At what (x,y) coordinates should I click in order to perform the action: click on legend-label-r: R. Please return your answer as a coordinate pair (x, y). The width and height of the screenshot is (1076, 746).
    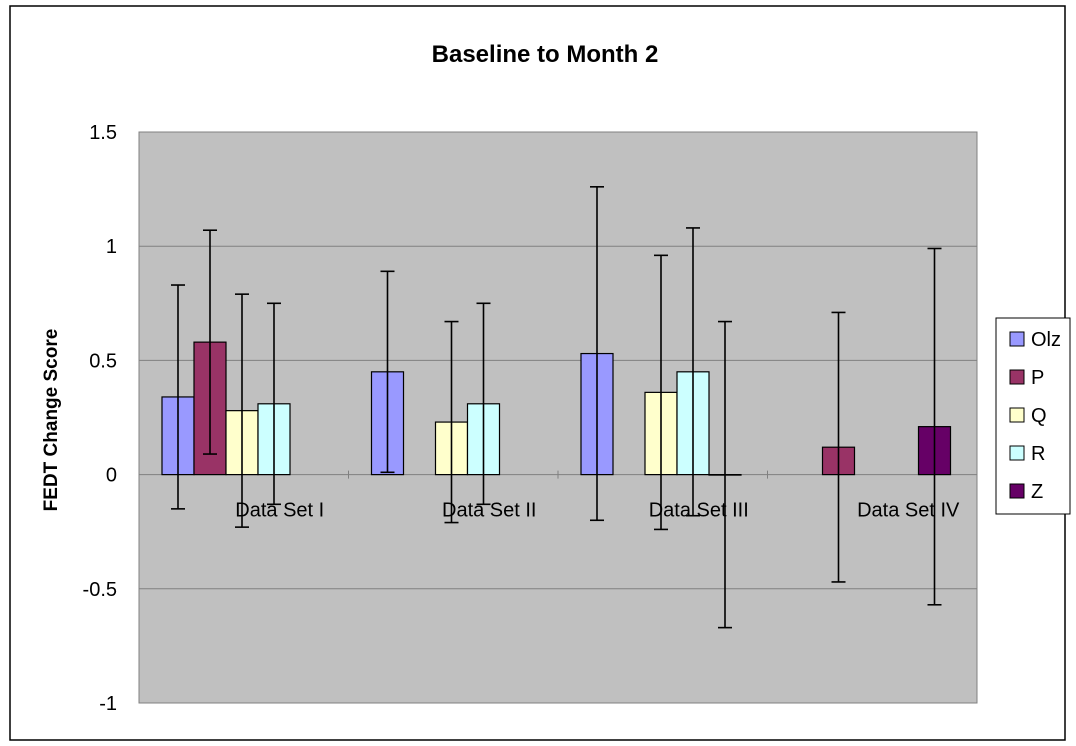
    Looking at the image, I should click on (1038, 454).